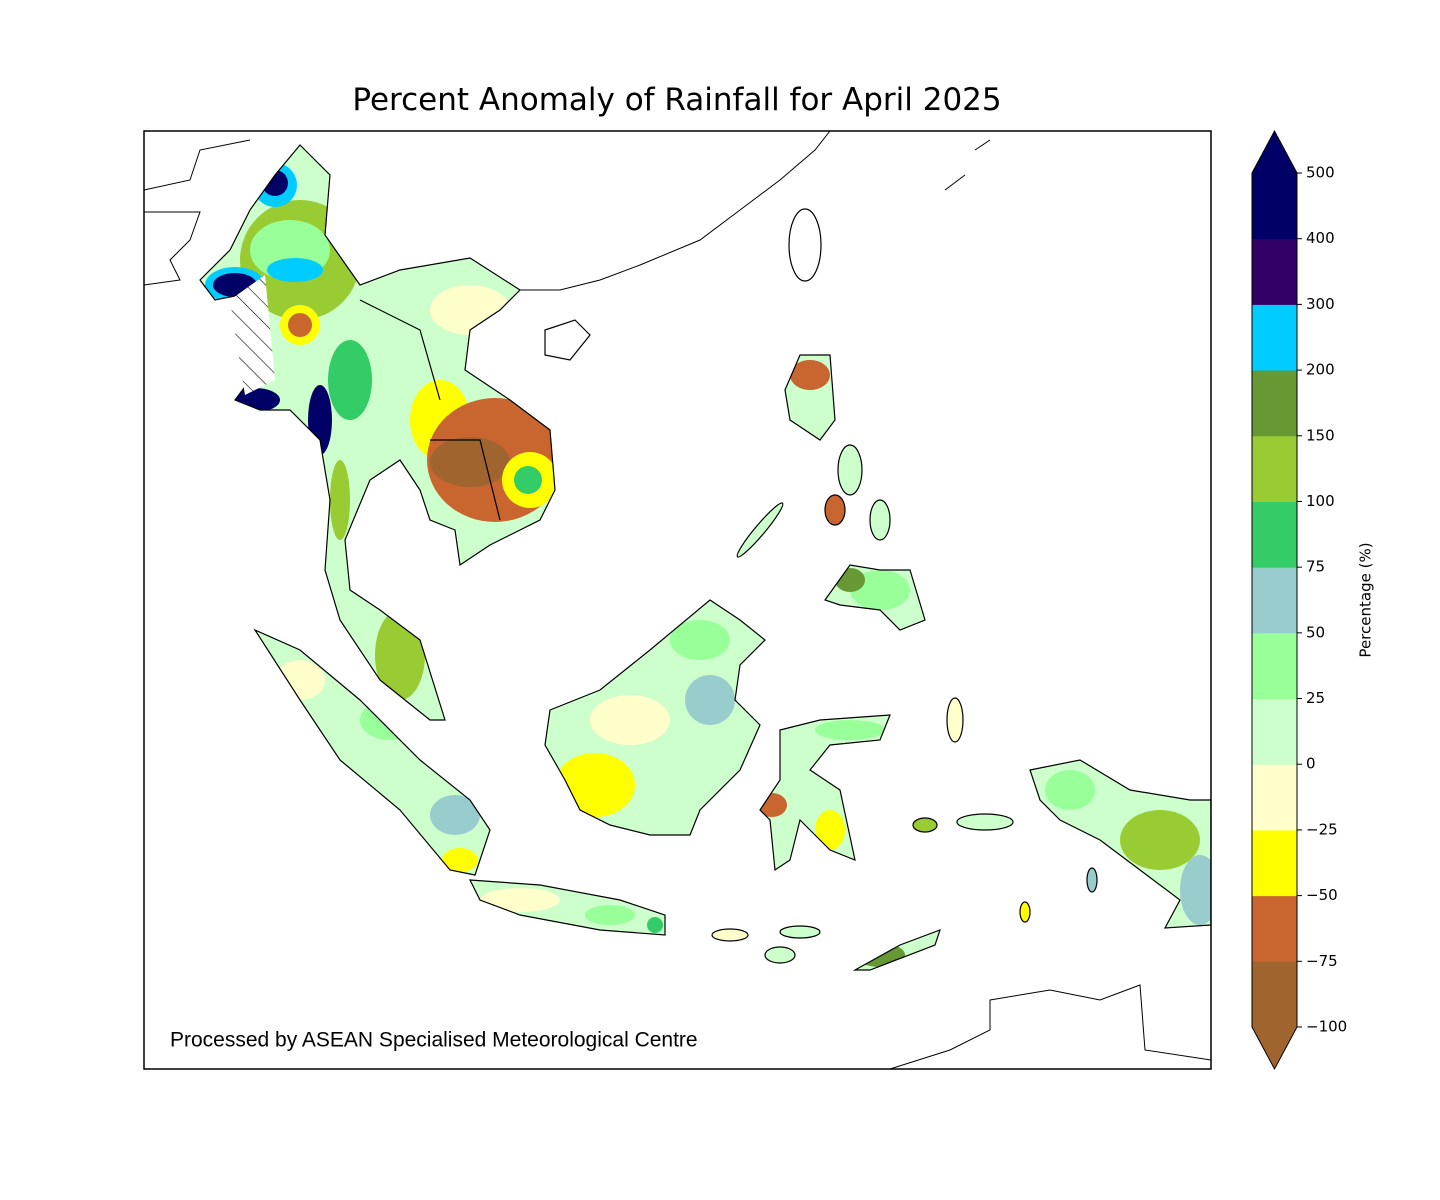  What do you see at coordinates (1366, 599) in the screenshot?
I see `colorbar-label: Percentage (%)` at bounding box center [1366, 599].